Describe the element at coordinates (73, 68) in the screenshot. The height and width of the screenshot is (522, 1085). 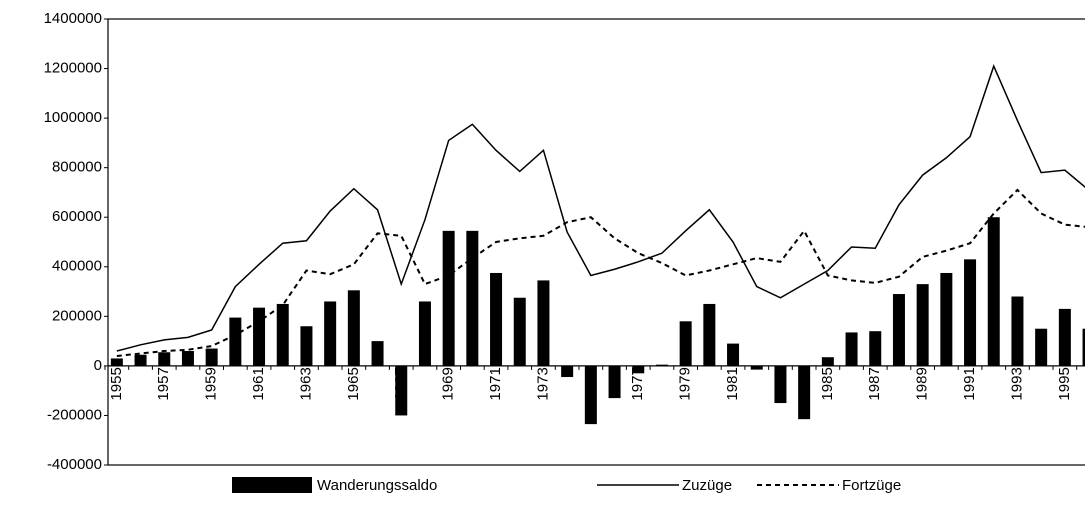
I see `y-tick-label: 1200000` at that location.